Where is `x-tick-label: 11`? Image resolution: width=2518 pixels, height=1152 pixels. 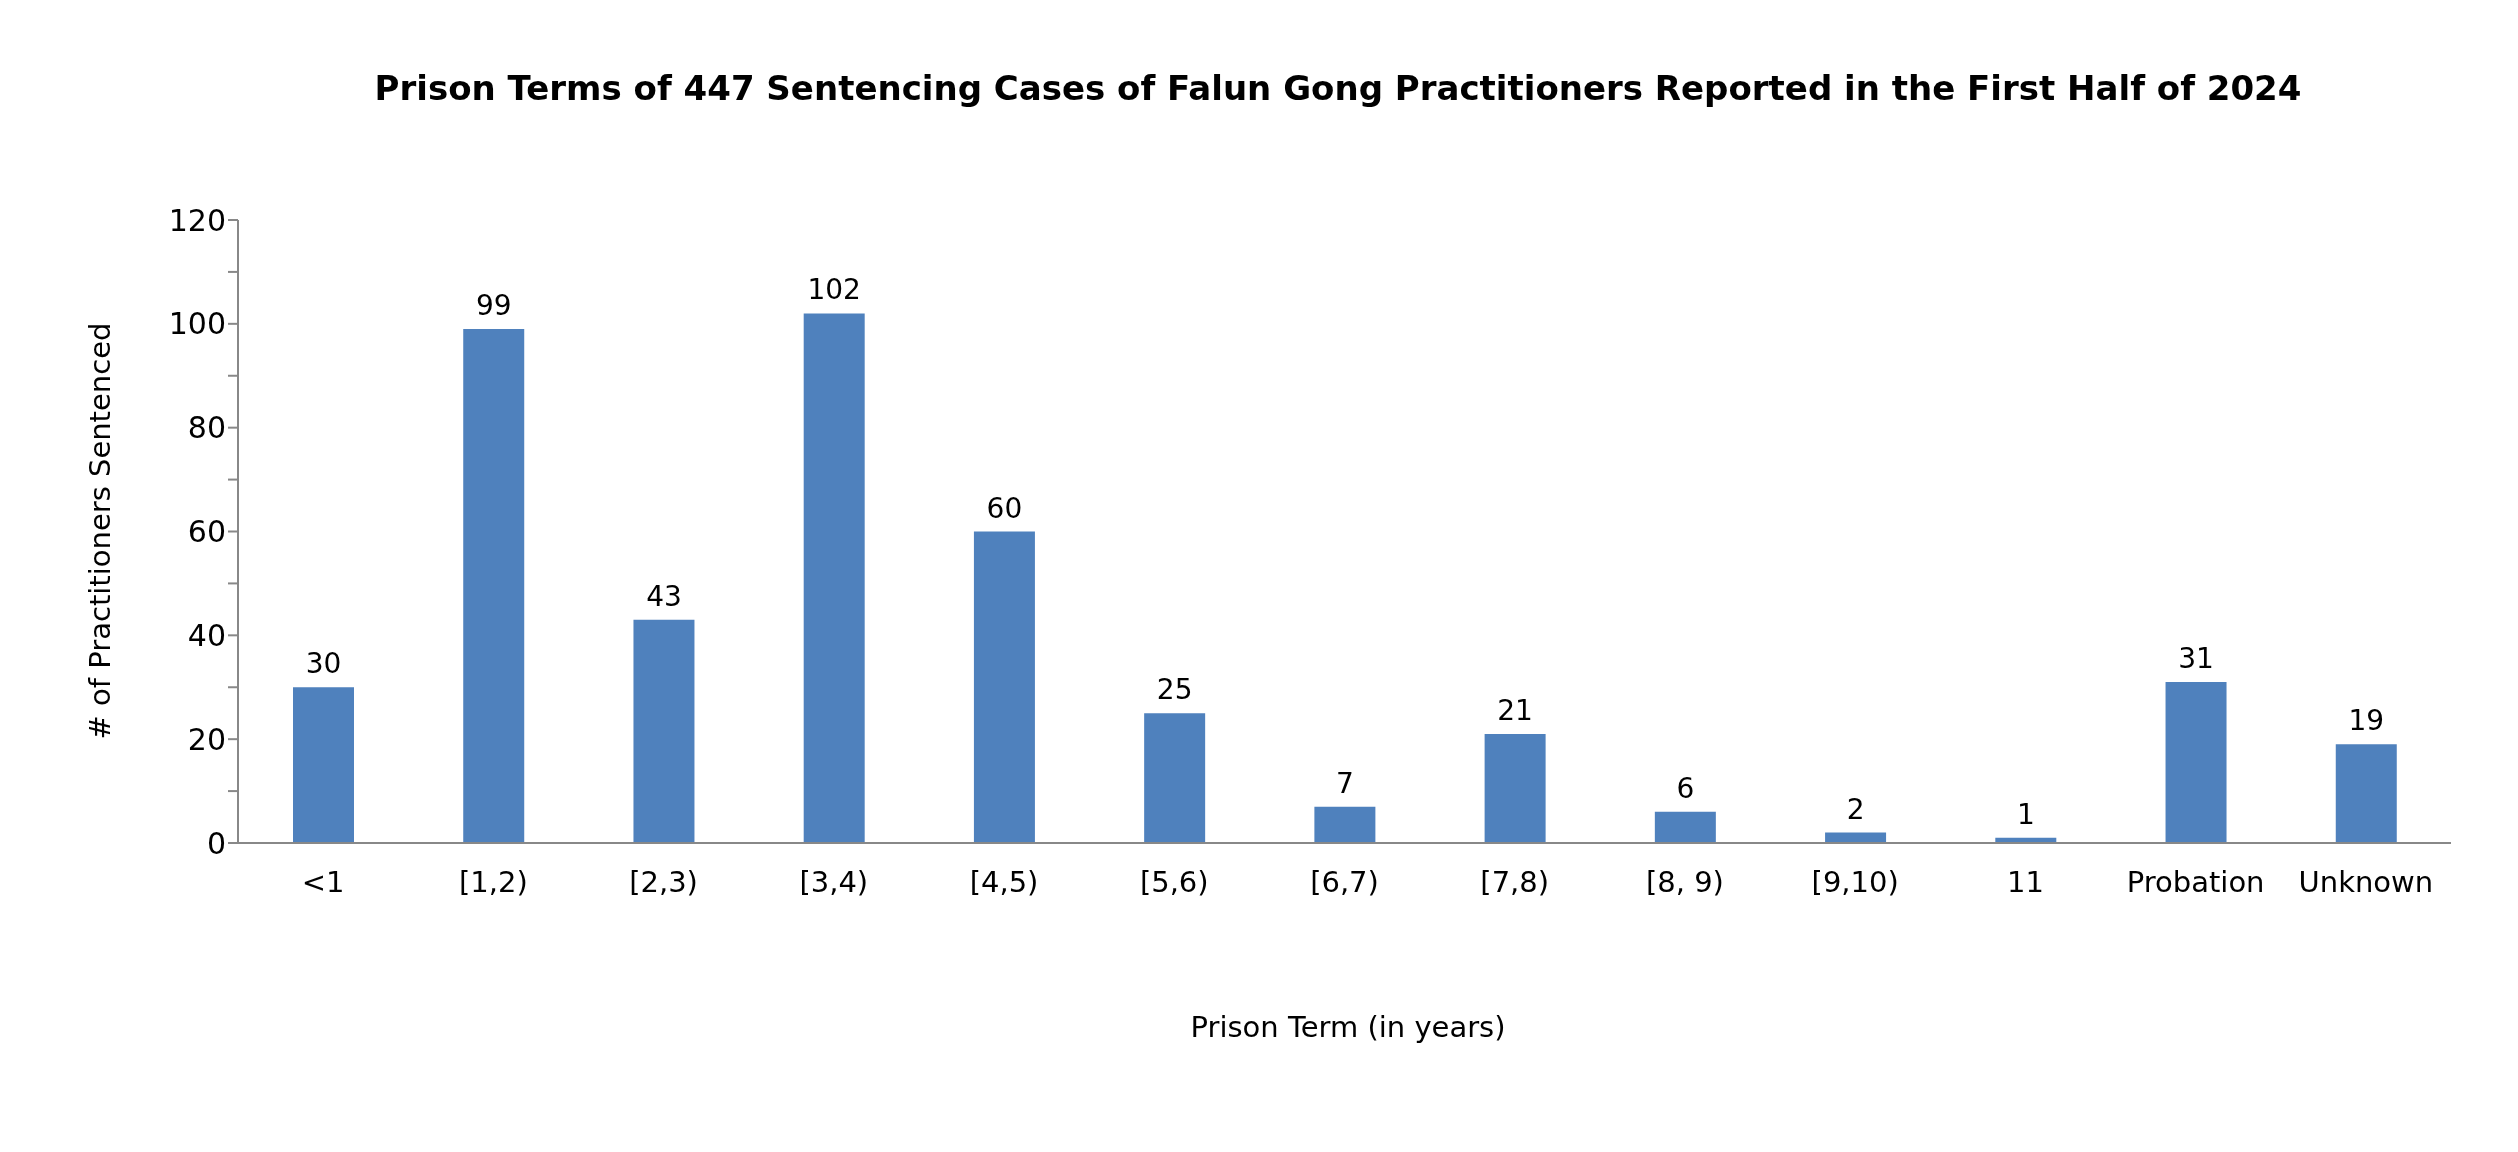
x-tick-label: 11 is located at coordinates (2025, 881).